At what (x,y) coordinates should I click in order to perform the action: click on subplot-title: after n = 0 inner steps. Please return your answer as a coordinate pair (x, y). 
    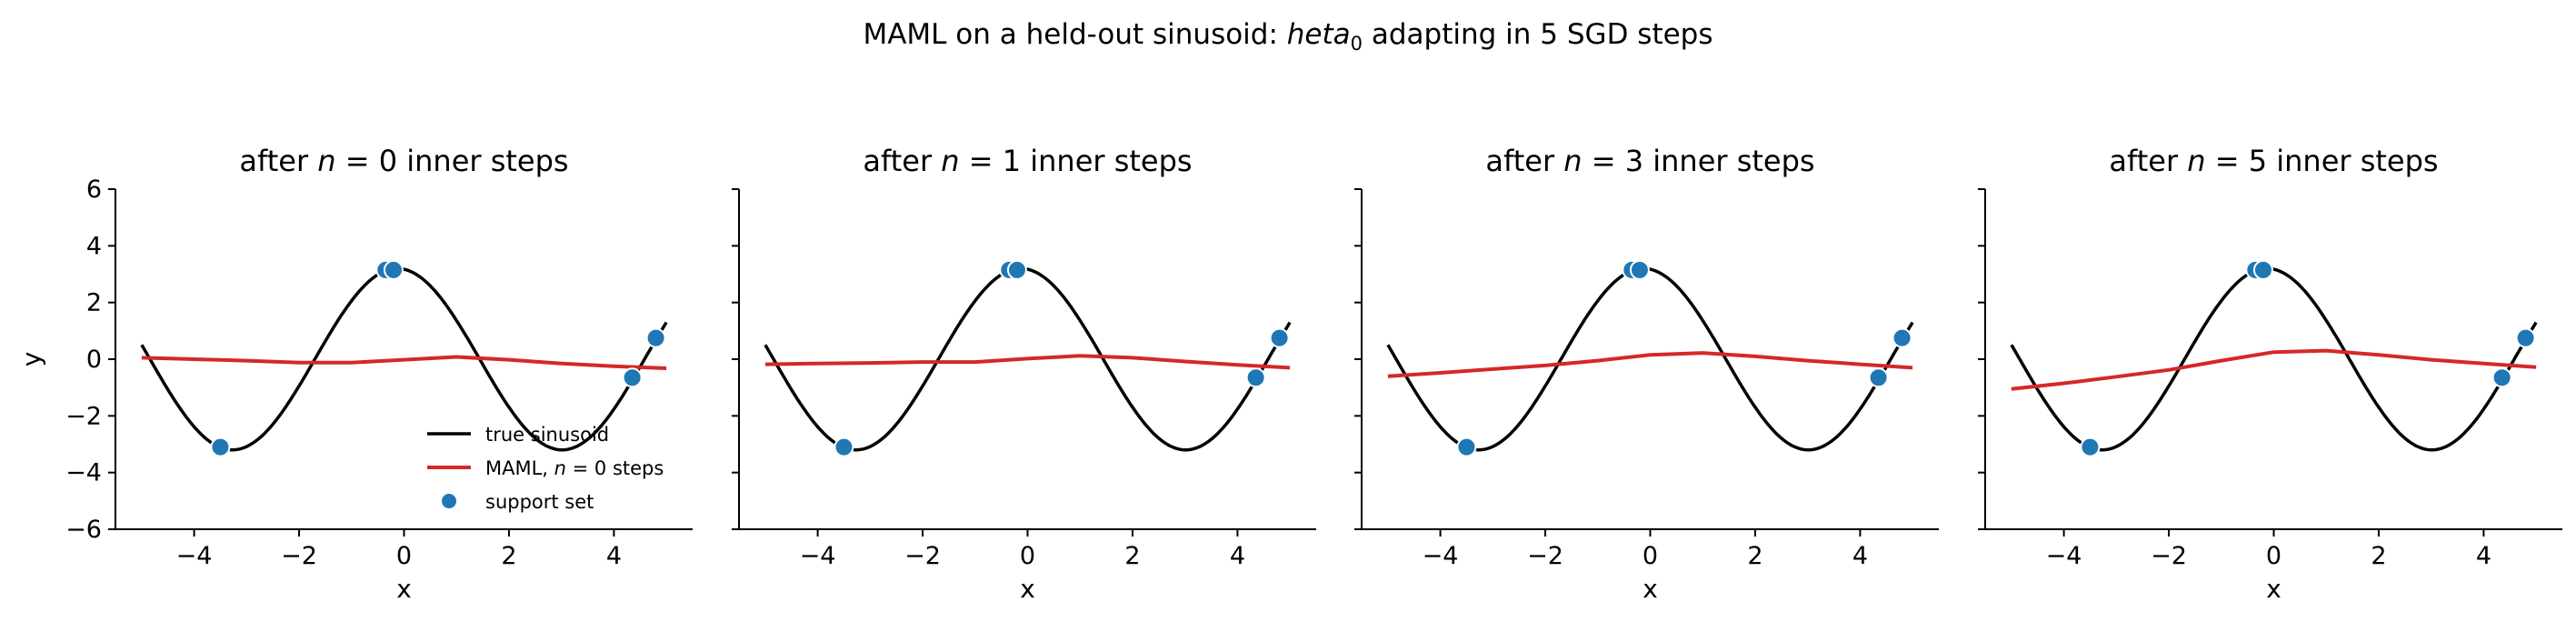
    Looking at the image, I should click on (403, 161).